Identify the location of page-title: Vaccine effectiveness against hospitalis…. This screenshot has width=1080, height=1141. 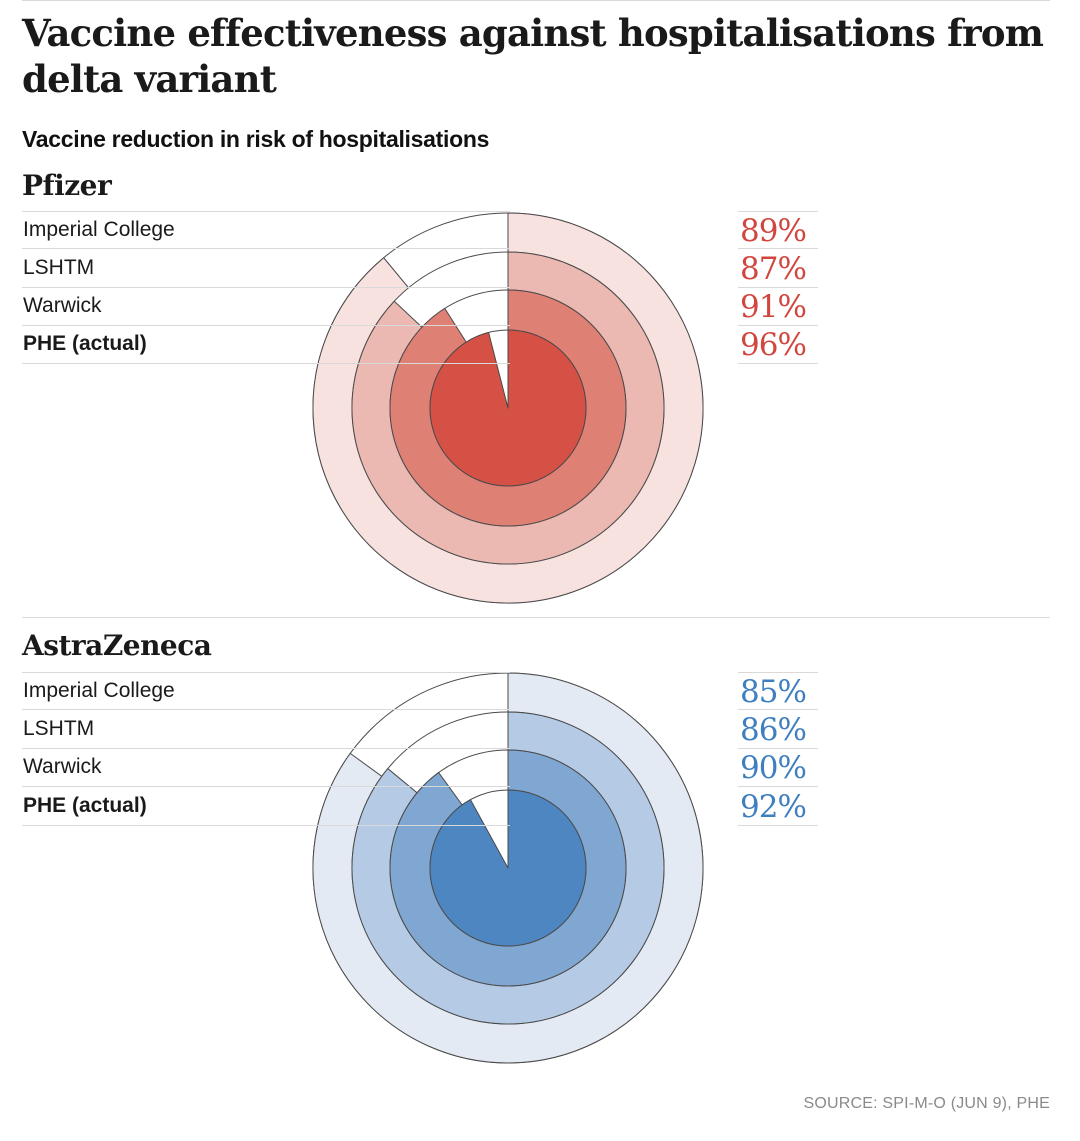
(533, 56).